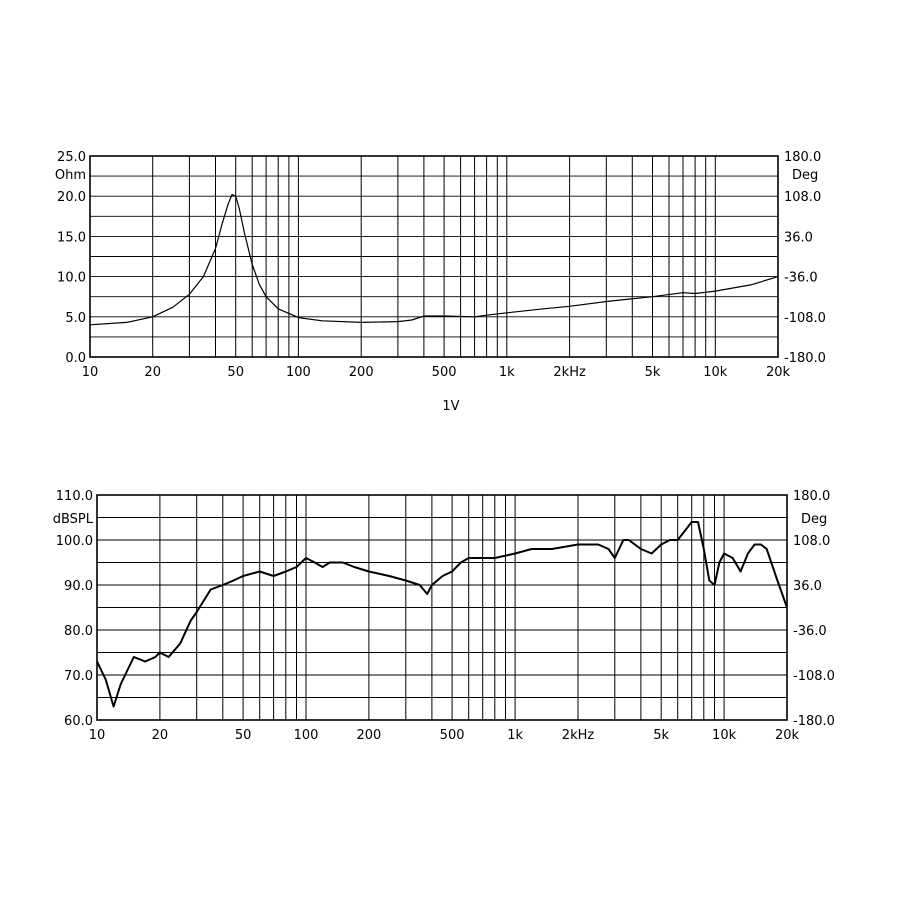  Describe the element at coordinates (78, 631) in the screenshot. I see `y-tick-label: 80.0` at that location.